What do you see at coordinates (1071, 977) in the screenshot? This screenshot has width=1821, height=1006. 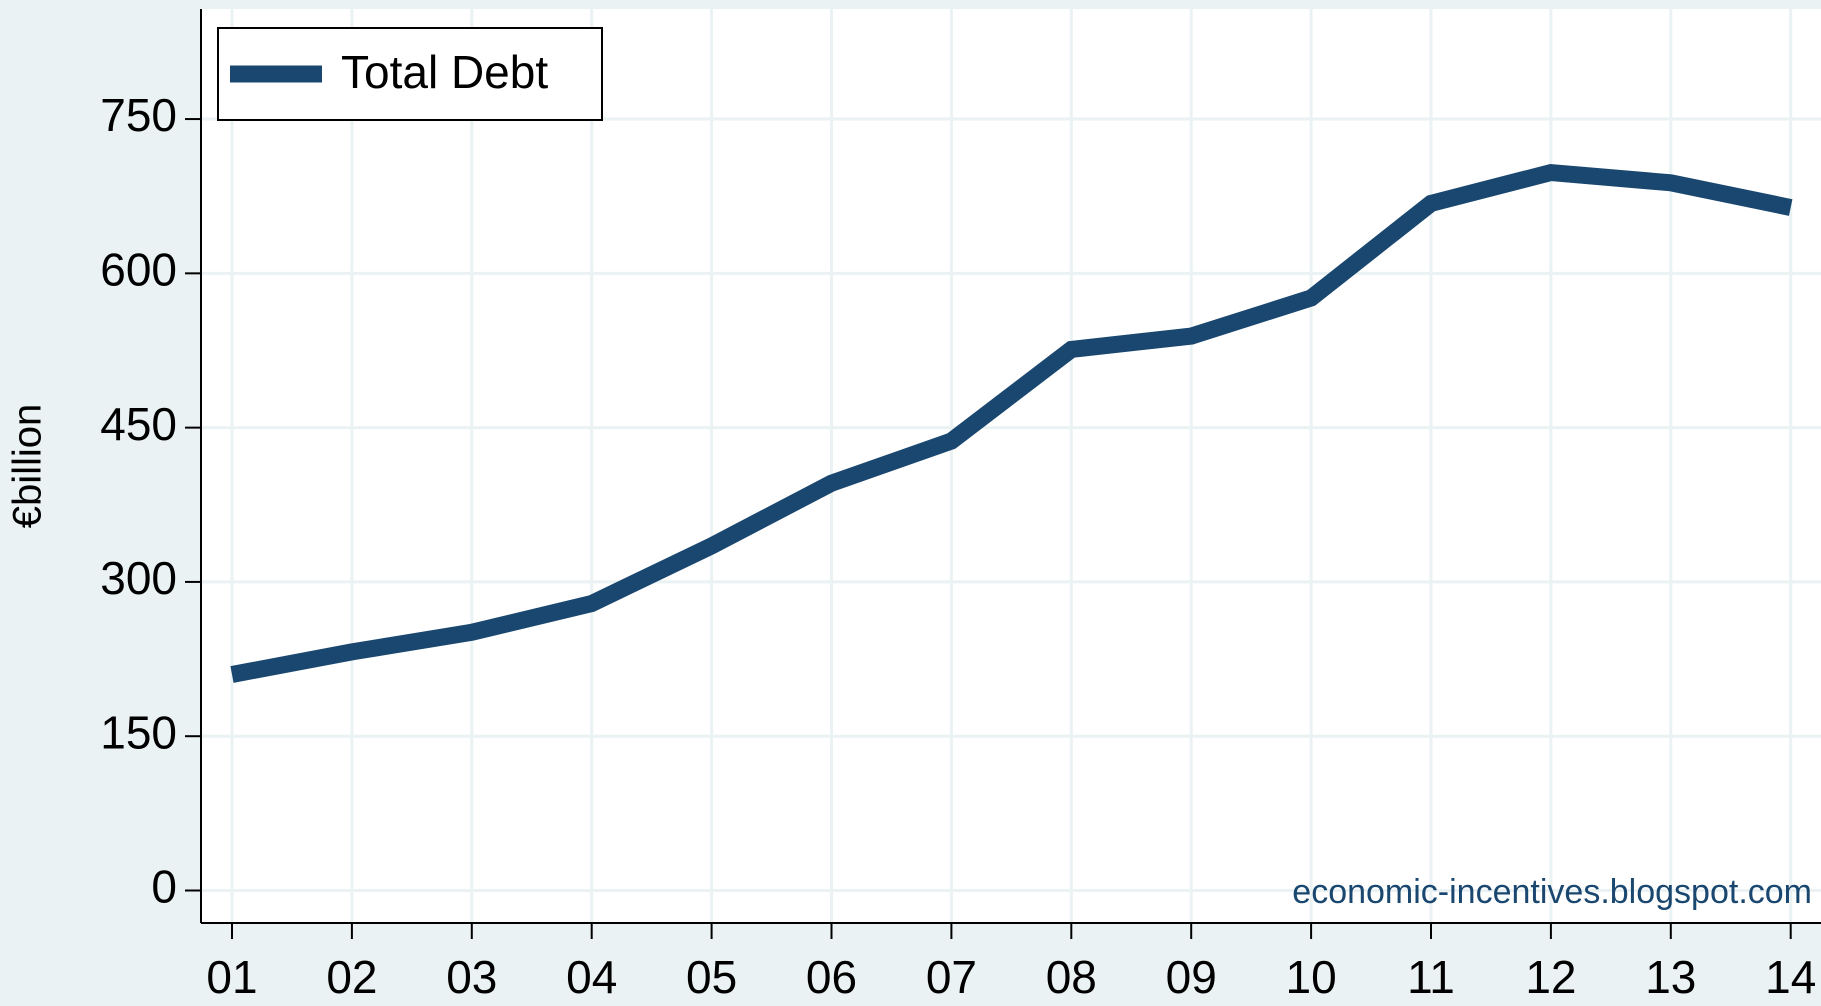 I see `x-tick-label: 08` at bounding box center [1071, 977].